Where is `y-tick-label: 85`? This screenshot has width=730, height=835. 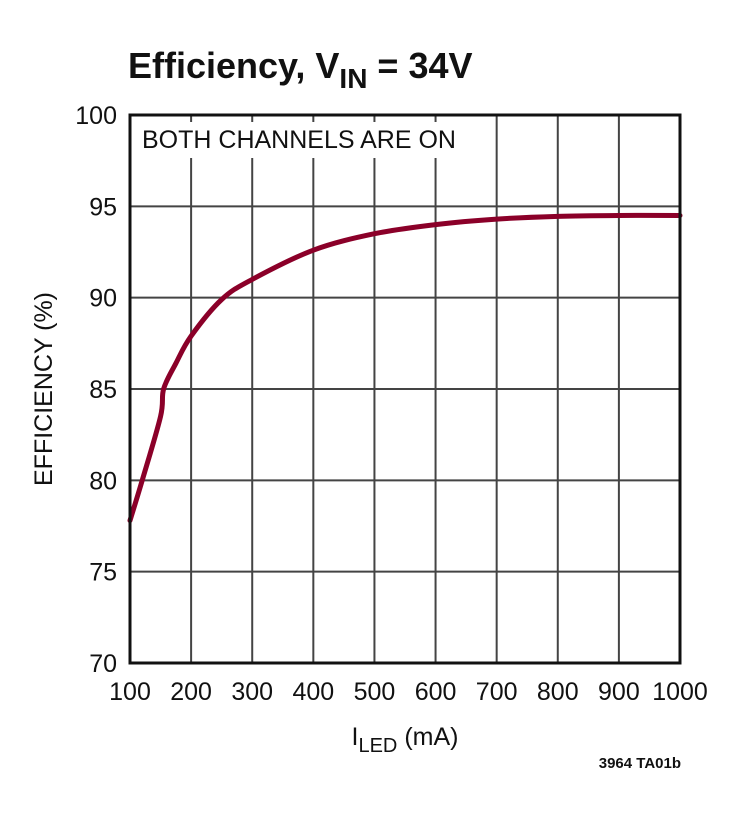
y-tick-label: 85 is located at coordinates (103, 390).